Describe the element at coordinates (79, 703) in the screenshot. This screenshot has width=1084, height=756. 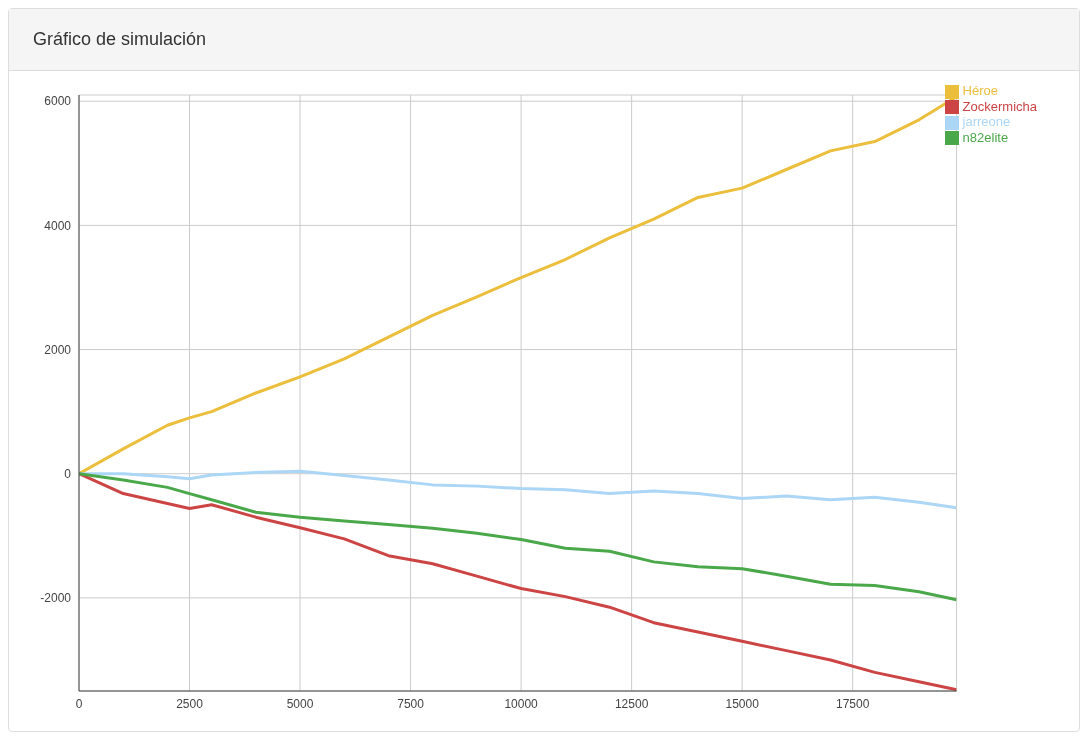
I see `x-tick-label: 0` at that location.